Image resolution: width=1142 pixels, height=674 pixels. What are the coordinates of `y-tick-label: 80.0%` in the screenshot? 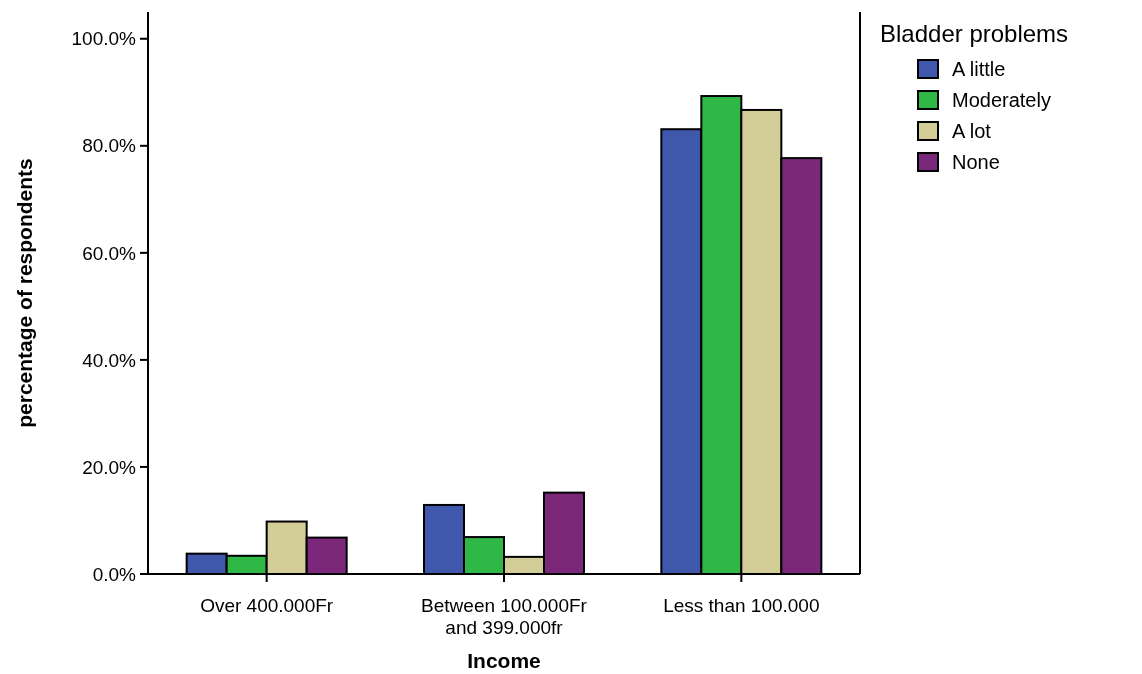 It's located at (109, 146).